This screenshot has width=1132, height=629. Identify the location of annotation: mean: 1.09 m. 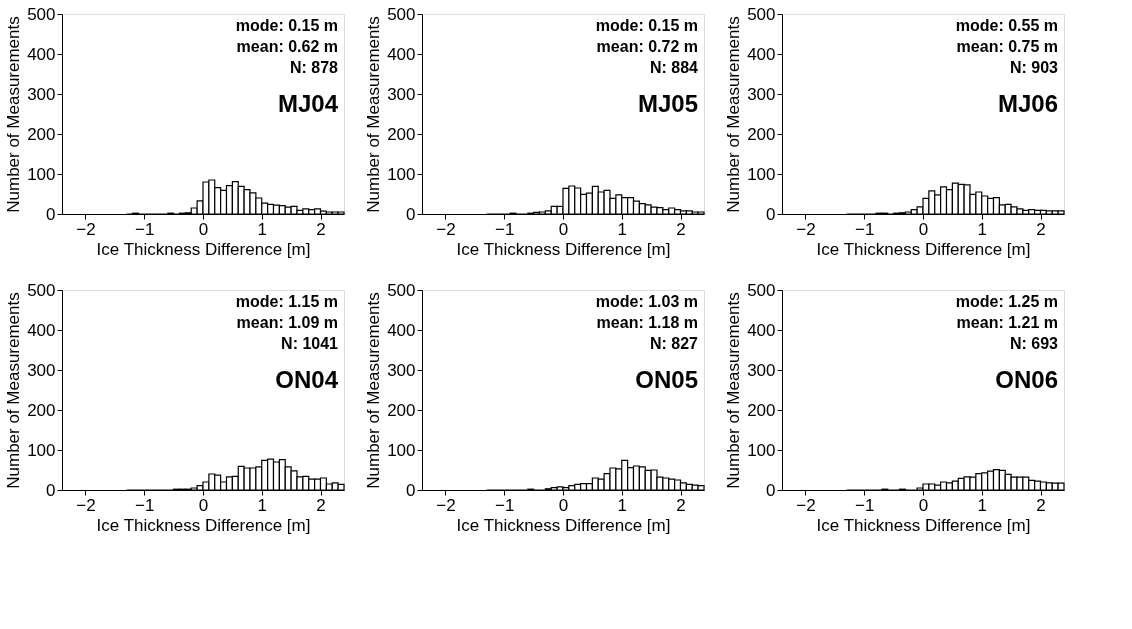
(287, 322).